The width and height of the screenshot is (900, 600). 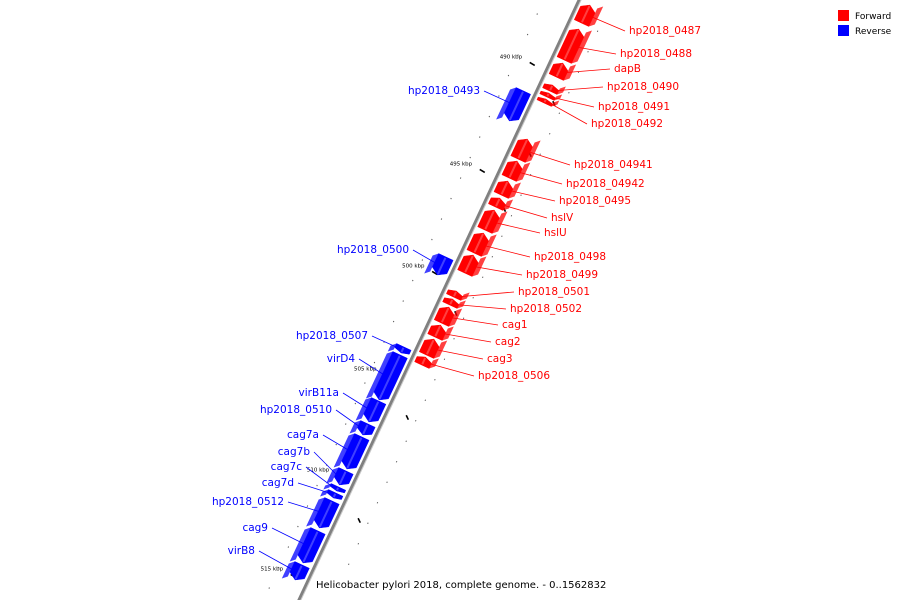 I want to click on gene-label: cag9, so click(x=255, y=528).